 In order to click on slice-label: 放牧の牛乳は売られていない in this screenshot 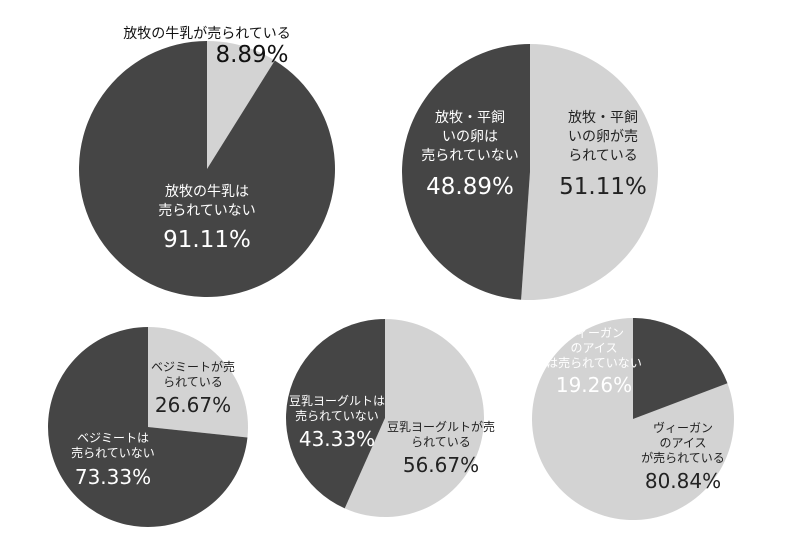, I will do `click(207, 201)`.